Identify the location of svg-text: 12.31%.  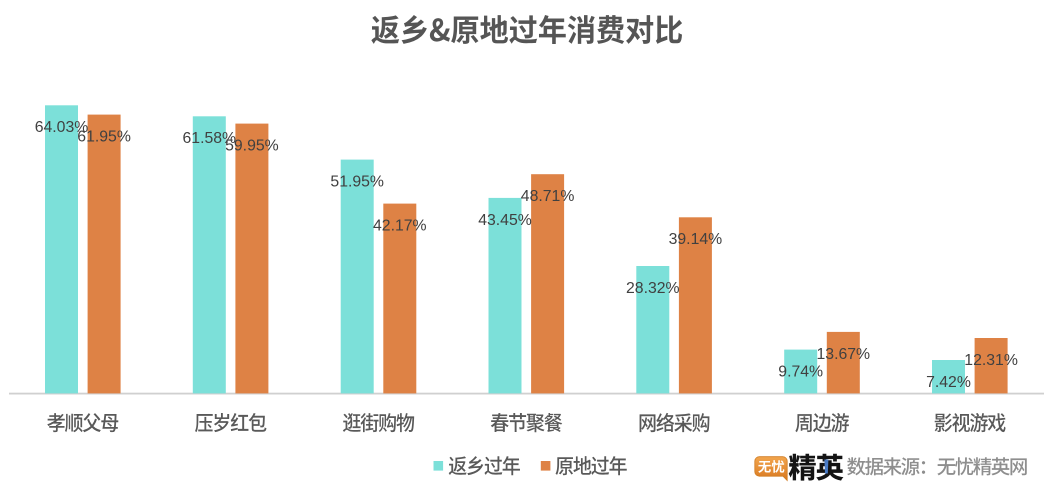
(991, 360).